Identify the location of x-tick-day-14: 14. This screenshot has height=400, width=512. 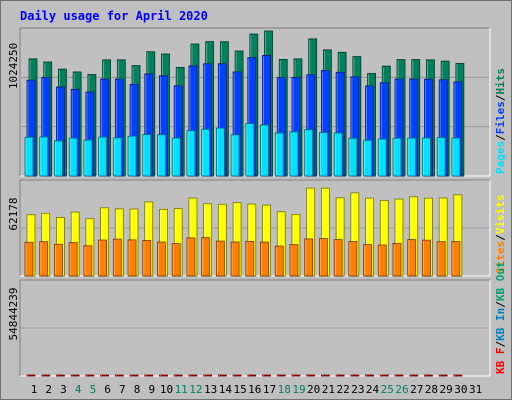
(226, 389).